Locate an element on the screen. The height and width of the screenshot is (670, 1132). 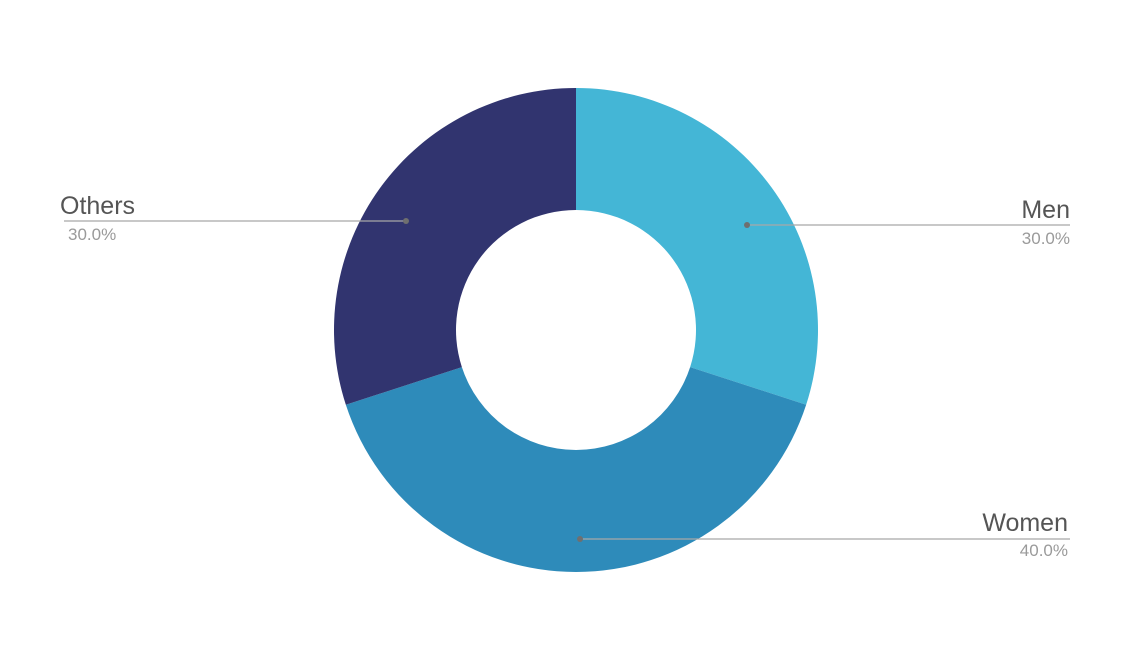
slice-label-others: Others is located at coordinates (97, 206).